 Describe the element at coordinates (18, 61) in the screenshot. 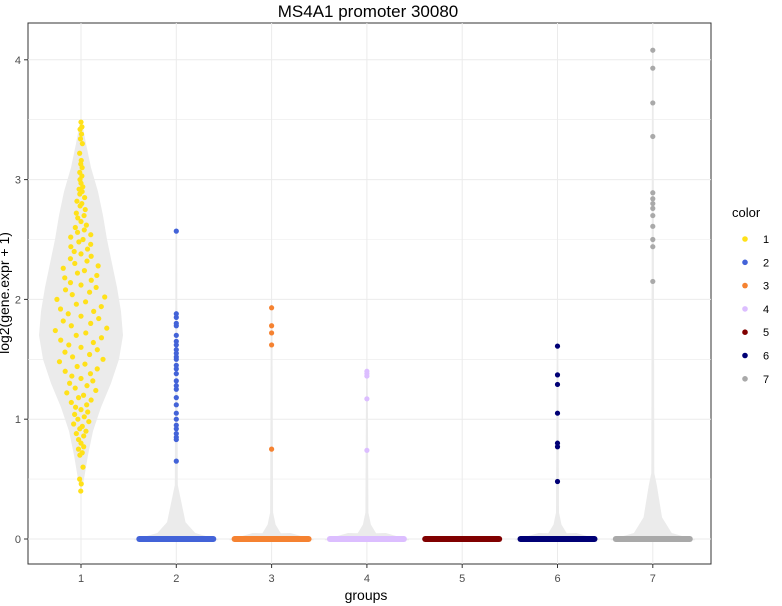

I see `y-tick-label: 4` at that location.